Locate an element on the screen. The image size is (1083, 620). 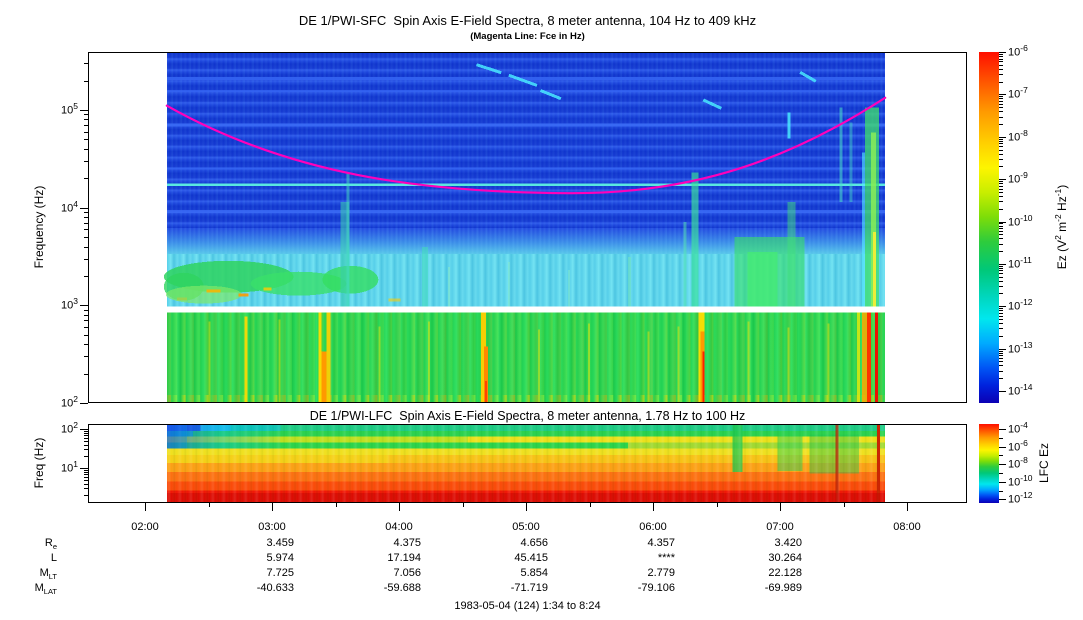
ephemeris-row-label: MLAT is located at coordinates (45, 589).